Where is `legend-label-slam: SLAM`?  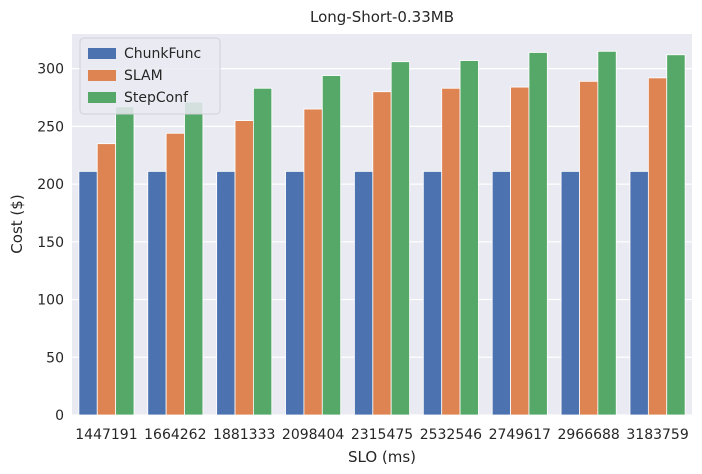 legend-label-slam: SLAM is located at coordinates (143, 76).